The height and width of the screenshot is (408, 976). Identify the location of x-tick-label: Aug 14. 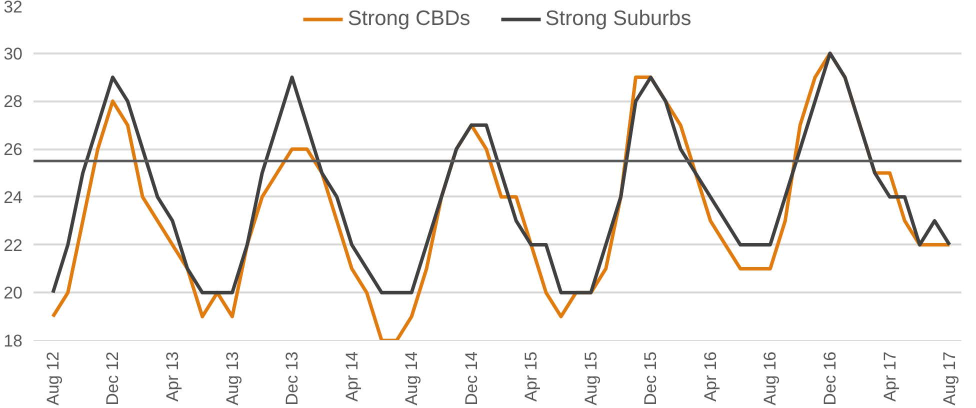
(412, 378).